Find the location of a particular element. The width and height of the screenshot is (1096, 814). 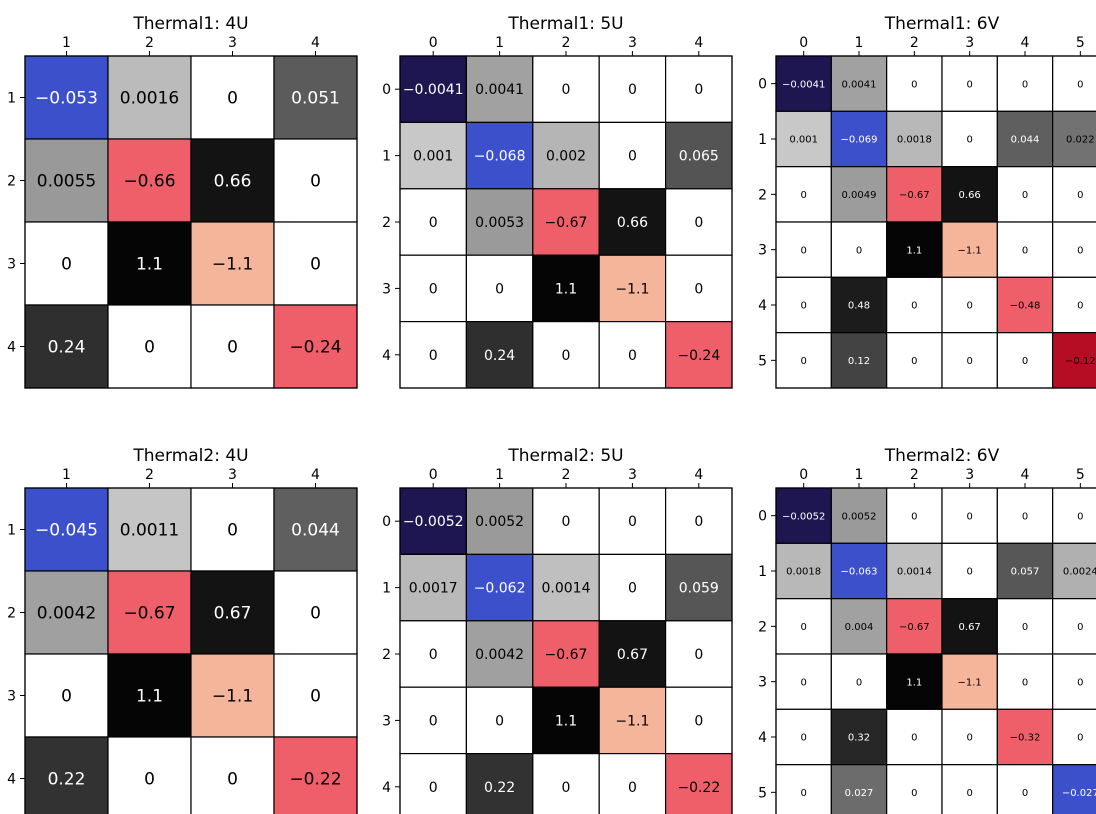

cell-value-label: −0.66 is located at coordinates (149, 182).